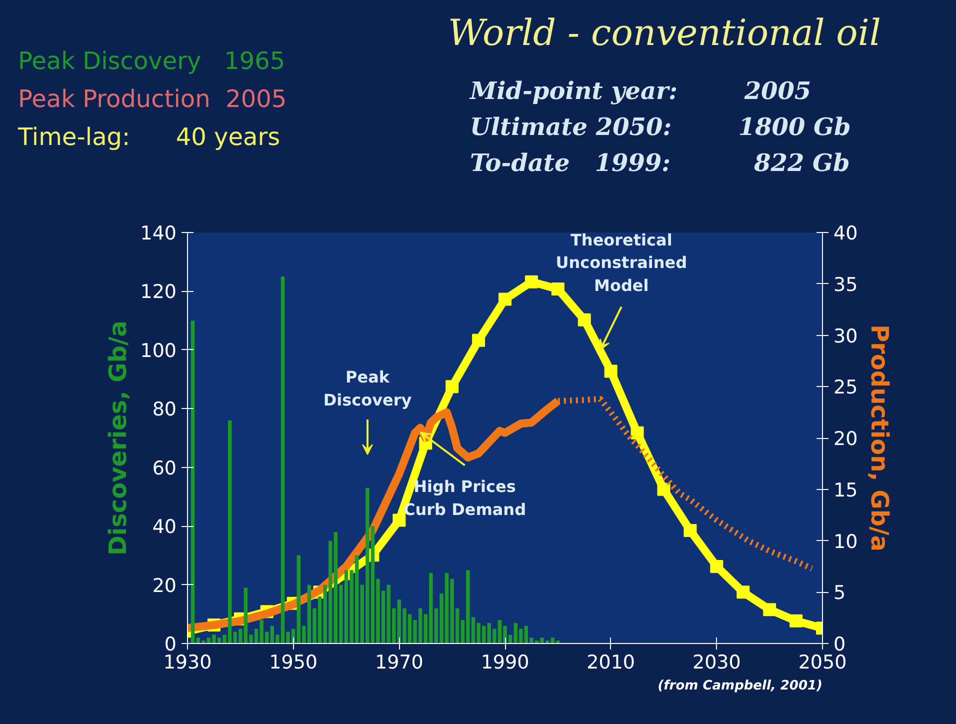 The width and height of the screenshot is (956, 724). I want to click on text: Ultimate 2050: 1800 Gb, so click(660, 127).